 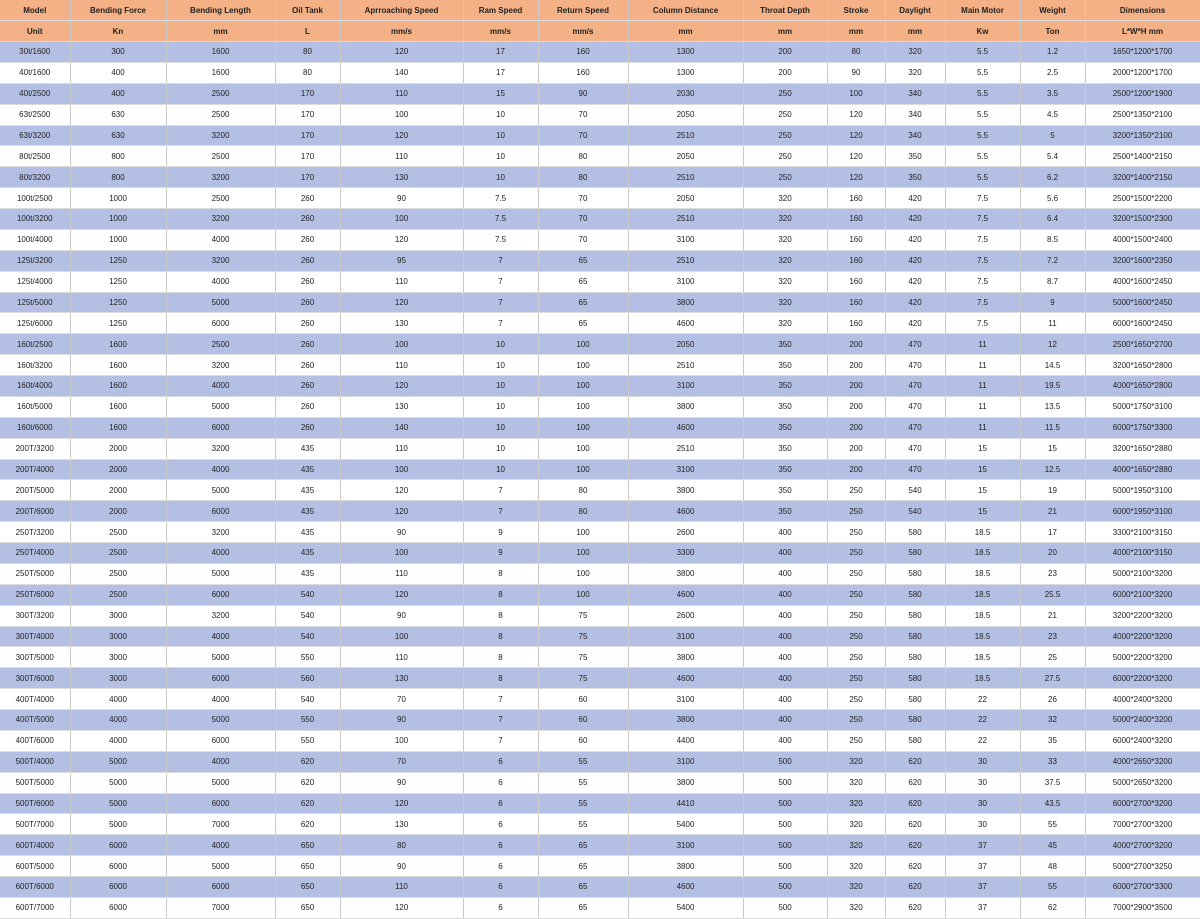 I want to click on data-cell: 5400, so click(x=686, y=824).